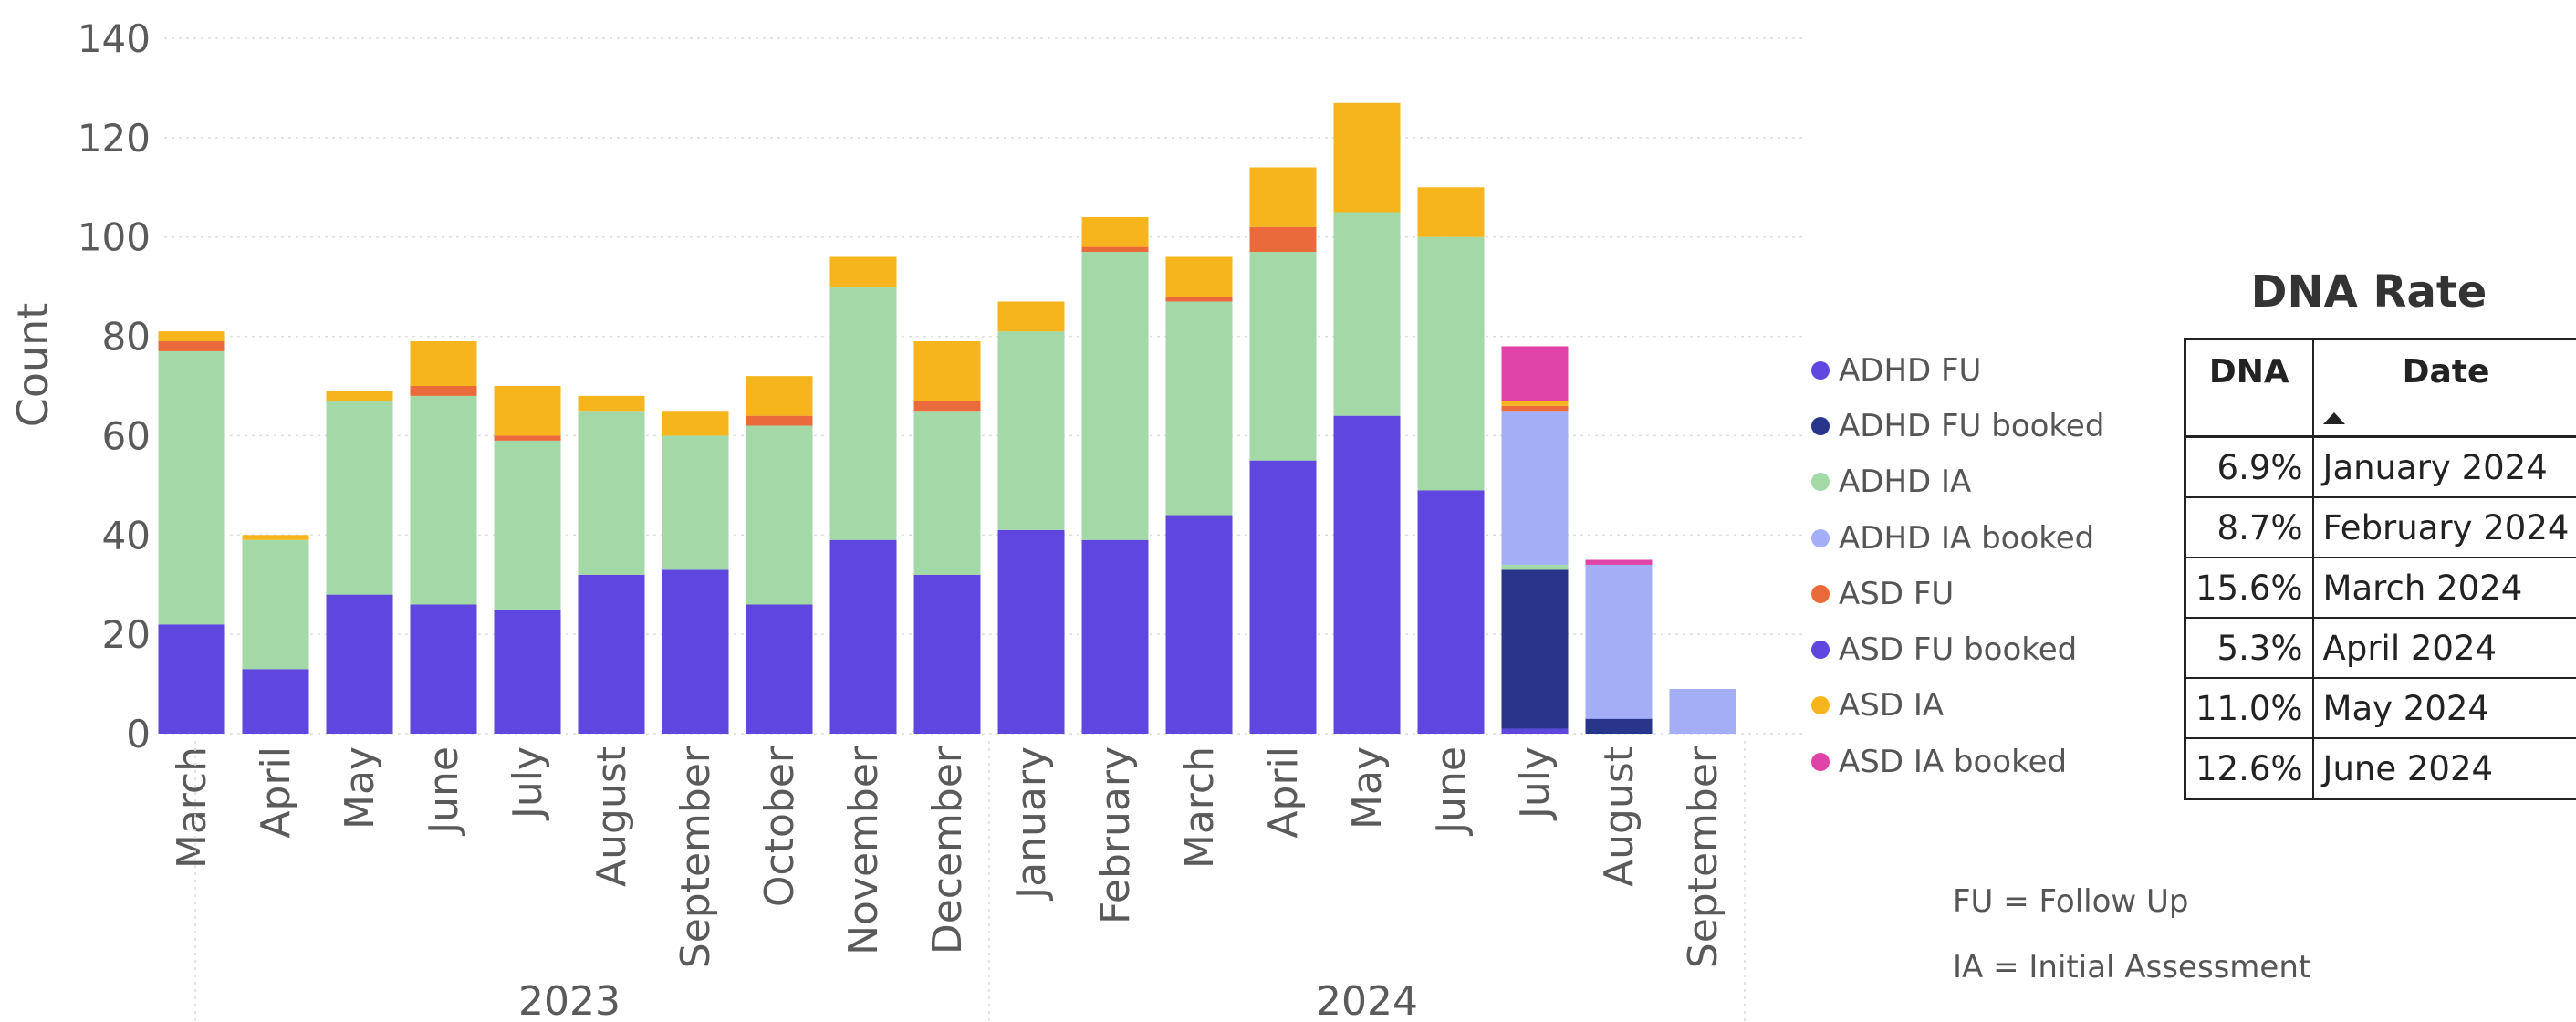 This screenshot has width=2576, height=1022. I want to click on x-tick-label: January, so click(1031, 824).